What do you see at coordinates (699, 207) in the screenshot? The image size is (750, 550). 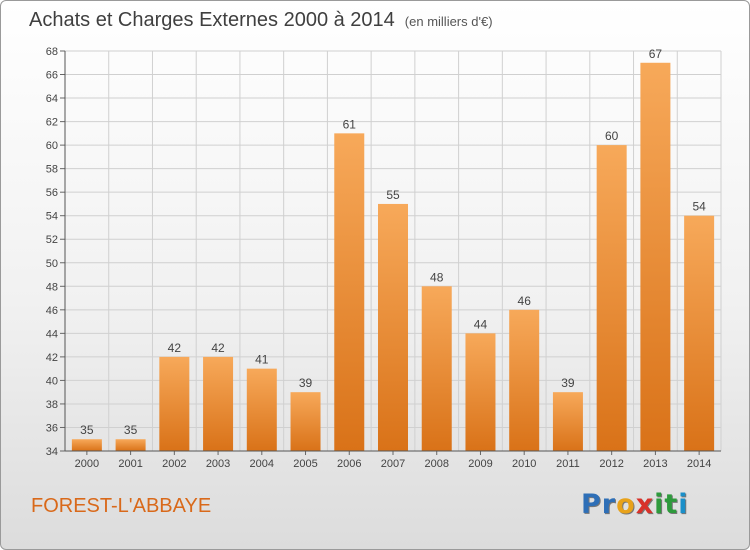 I see `data-label: 54` at bounding box center [699, 207].